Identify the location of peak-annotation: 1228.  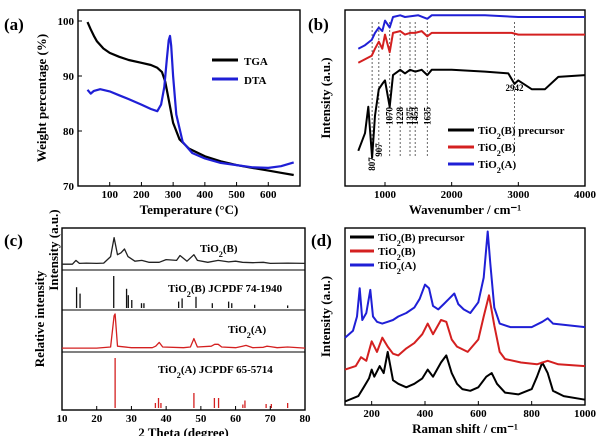
(400, 116).